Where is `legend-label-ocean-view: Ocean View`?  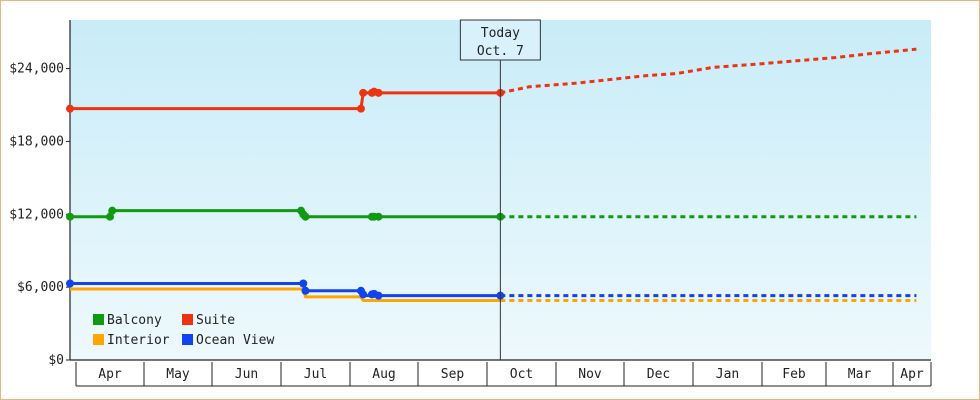
legend-label-ocean-view: Ocean View is located at coordinates (235, 340).